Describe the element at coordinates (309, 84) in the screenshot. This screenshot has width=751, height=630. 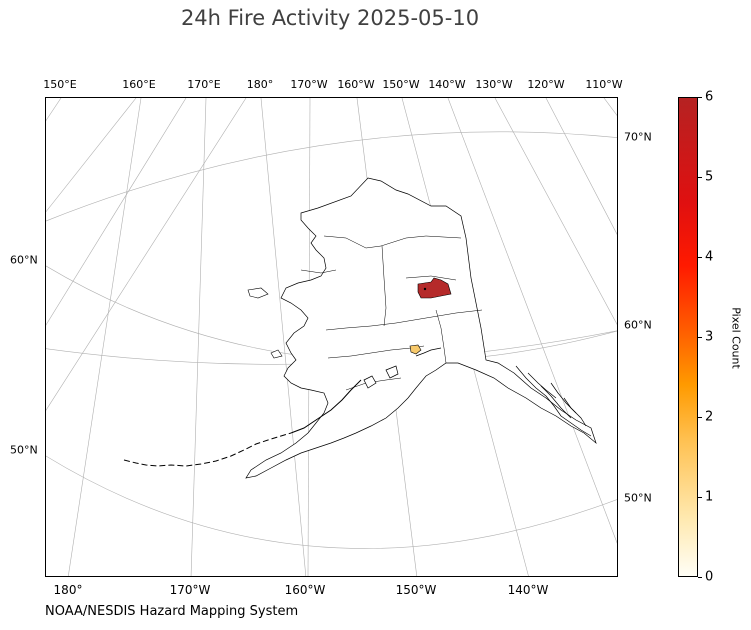
I see `lon-label-top: 170°W` at that location.